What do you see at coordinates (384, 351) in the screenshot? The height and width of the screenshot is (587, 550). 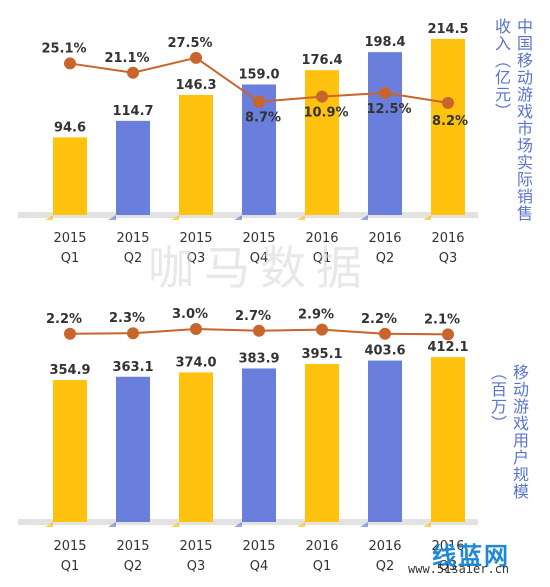 I see `chart2-value-label: 403.6` at bounding box center [384, 351].